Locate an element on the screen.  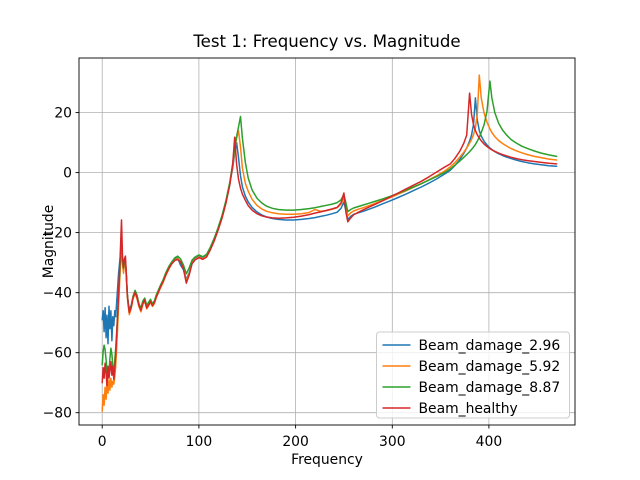
y-tick-label--80: −80 is located at coordinates (57, 414).